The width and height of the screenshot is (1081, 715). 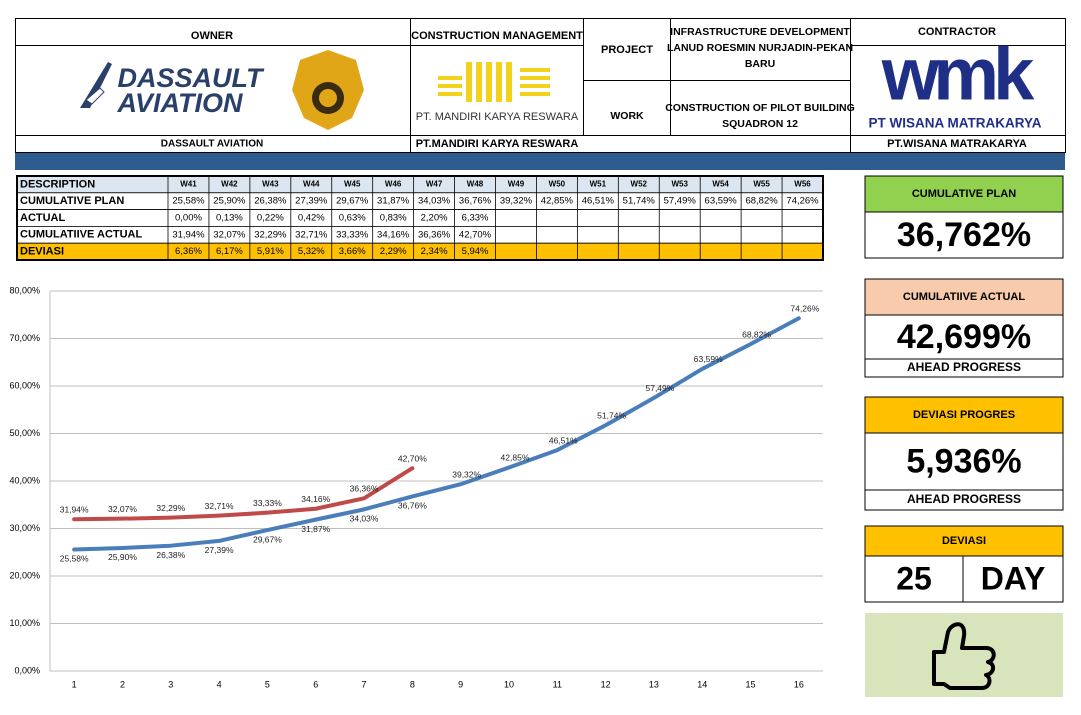 What do you see at coordinates (802, 184) in the screenshot?
I see `table-header: W56` at bounding box center [802, 184].